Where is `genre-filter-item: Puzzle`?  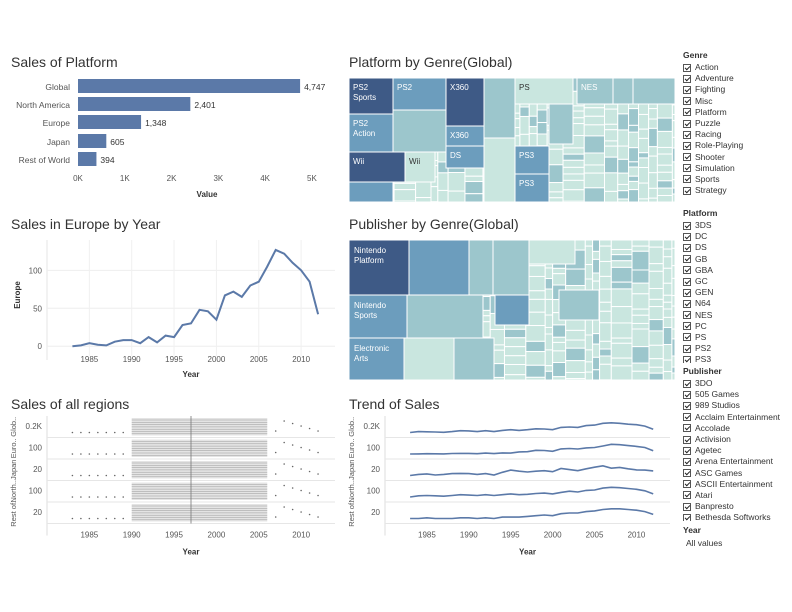
genre-filter-item: Puzzle is located at coordinates (713, 123).